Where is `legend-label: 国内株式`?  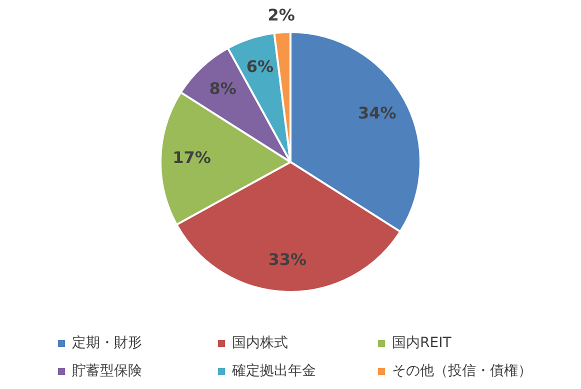 legend-label: 国内株式 is located at coordinates (260, 343).